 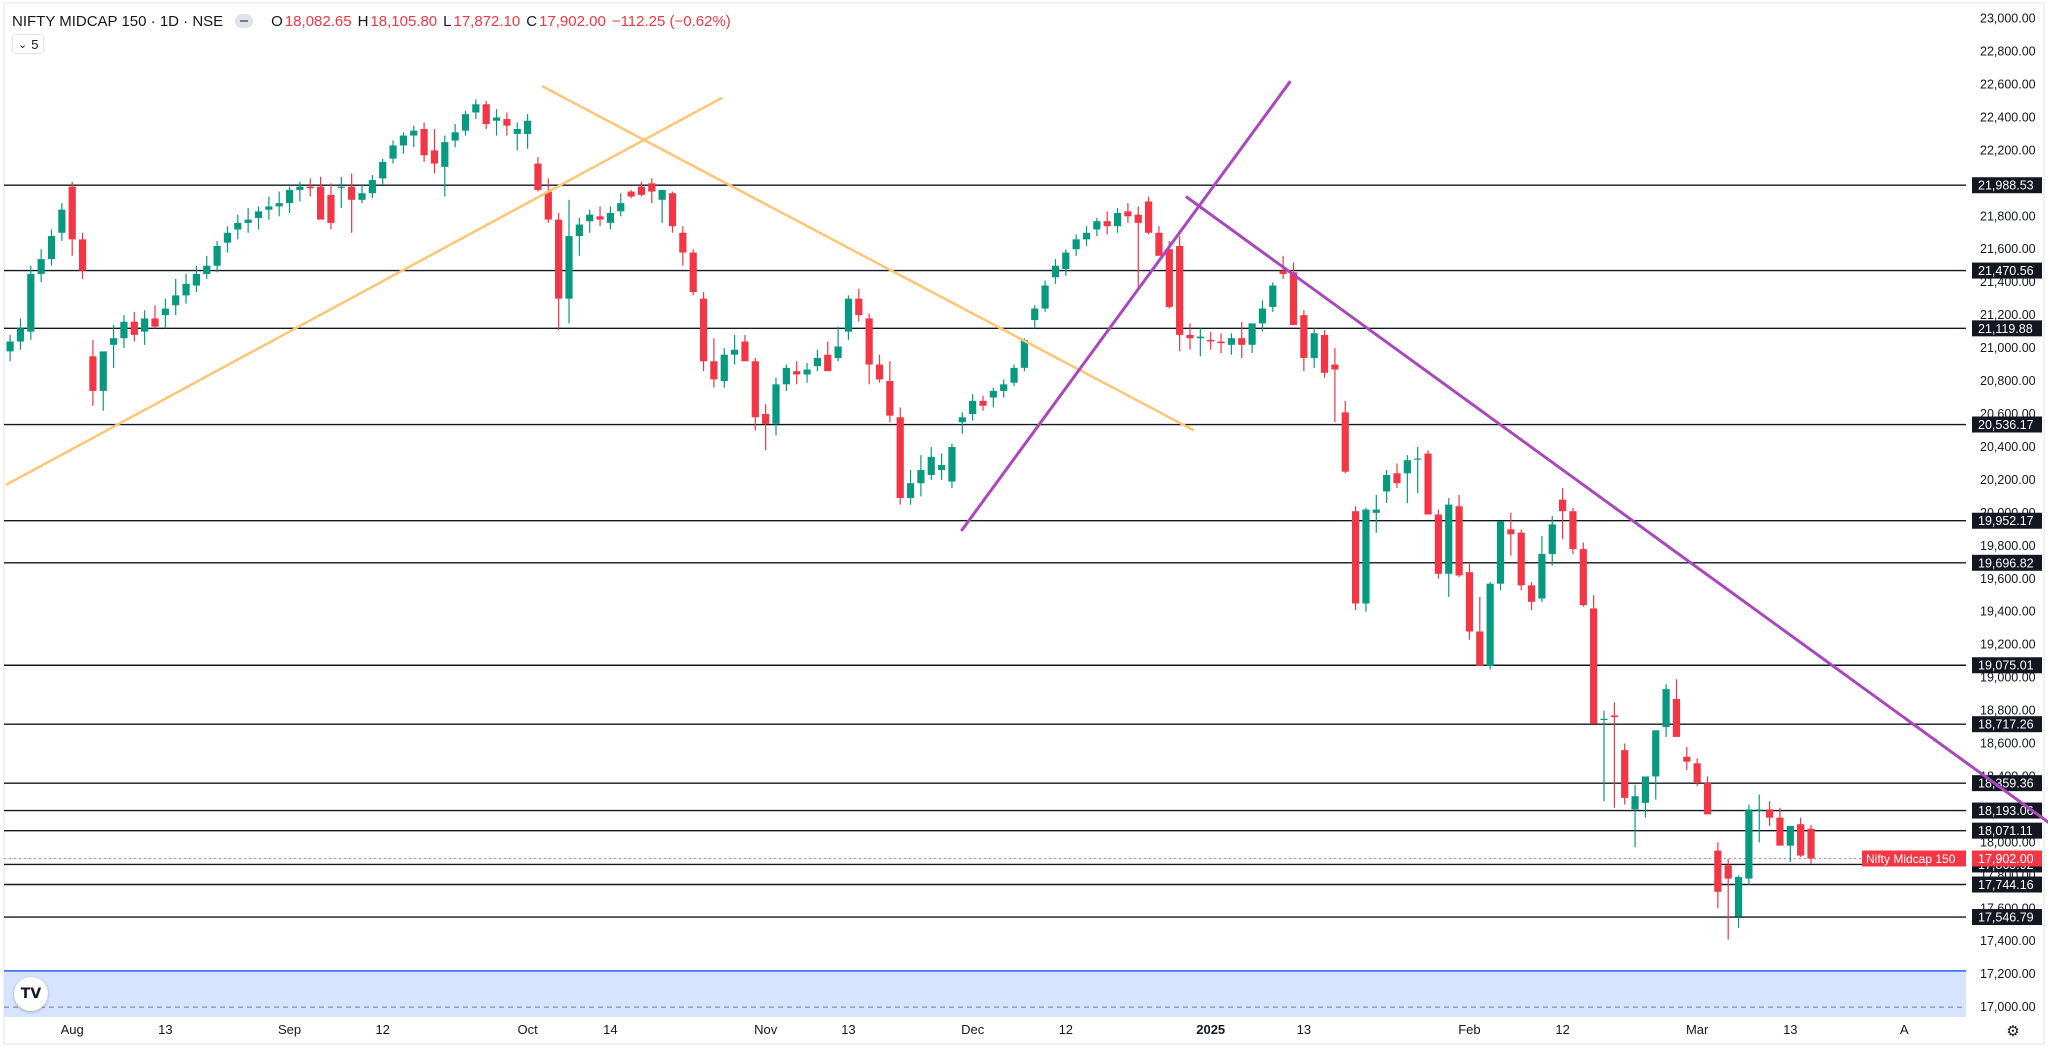 What do you see at coordinates (118, 21) in the screenshot?
I see `symbol-title: NIFTY MIDCAP 150 · 1D · NSE` at bounding box center [118, 21].